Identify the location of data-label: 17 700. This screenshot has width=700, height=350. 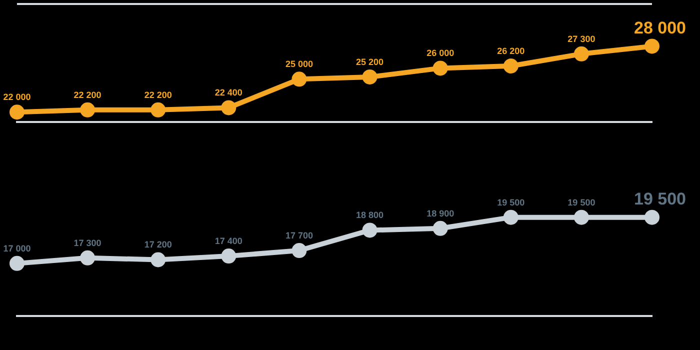
(299, 235).